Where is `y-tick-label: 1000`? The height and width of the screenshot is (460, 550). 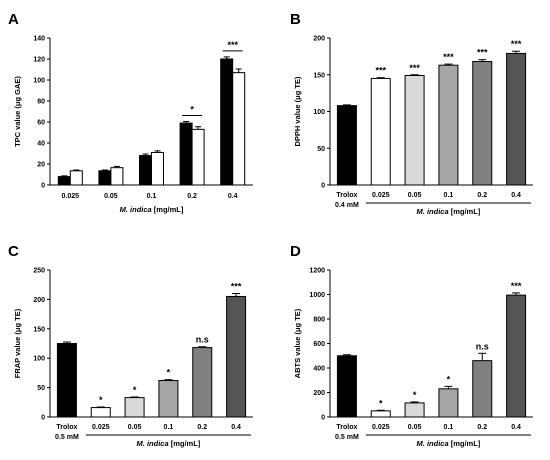 y-tick-label: 1000 is located at coordinates (317, 295).